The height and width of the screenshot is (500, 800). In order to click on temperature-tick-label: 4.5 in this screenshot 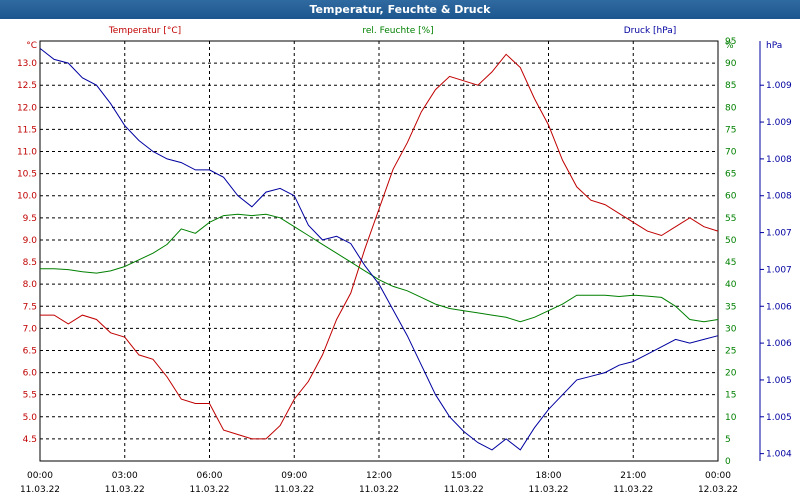, I will do `click(30, 440)`.